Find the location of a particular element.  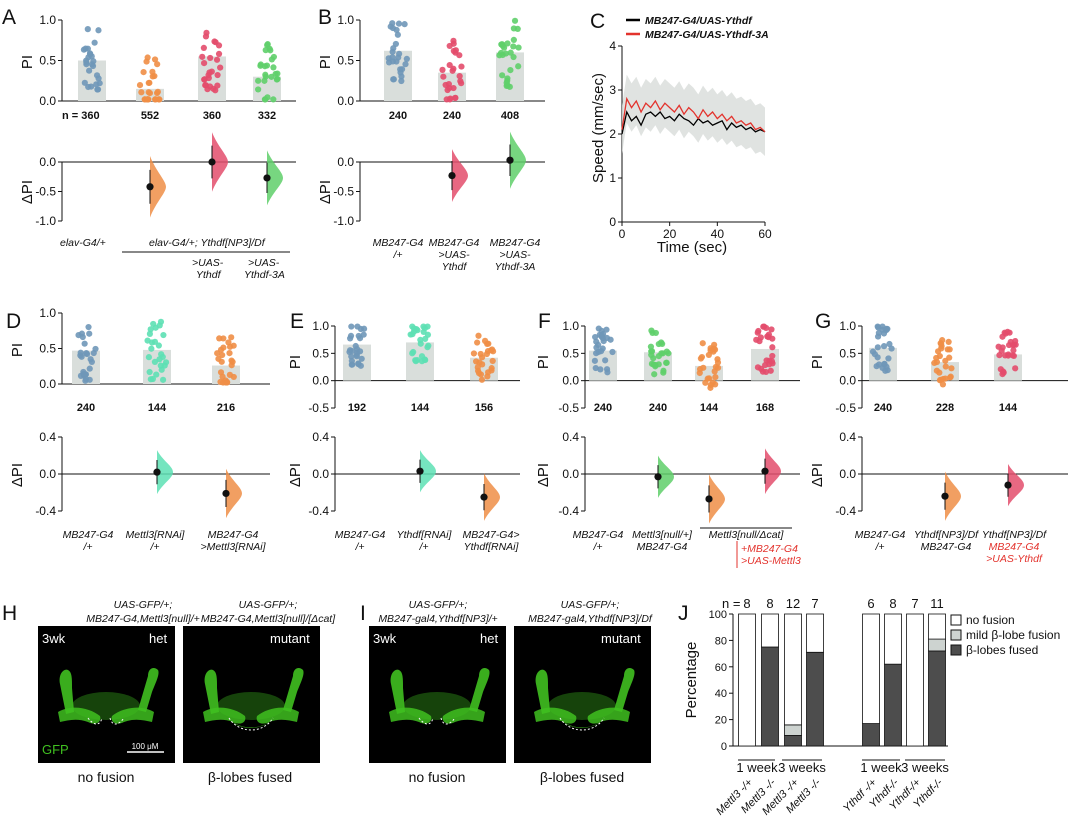

beta-lobe-right is located at coordinates (608, 715).